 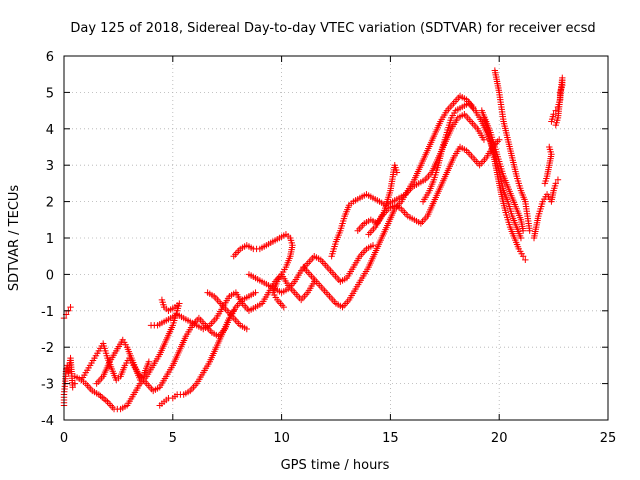 I want to click on y-tick-label: -3, so click(x=47, y=385).